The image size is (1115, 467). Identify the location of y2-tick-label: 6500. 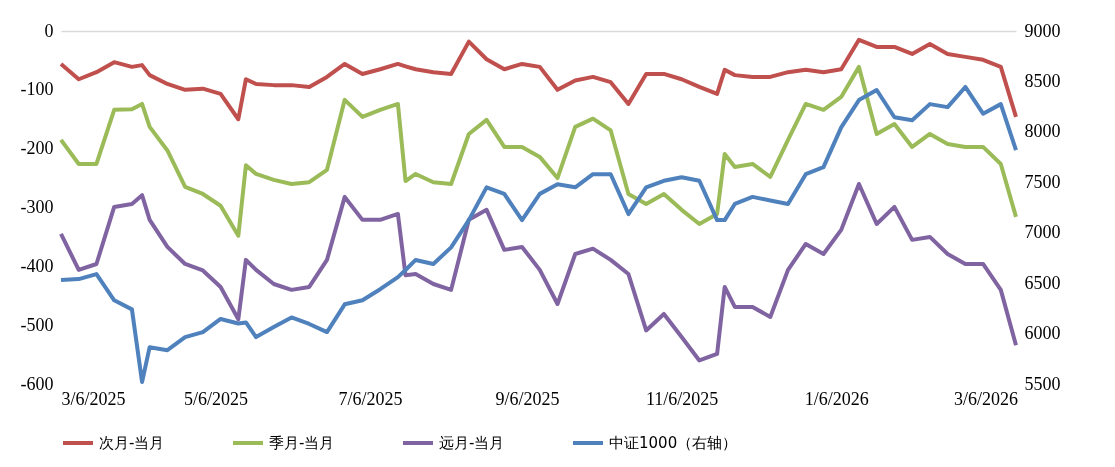
(1042, 282).